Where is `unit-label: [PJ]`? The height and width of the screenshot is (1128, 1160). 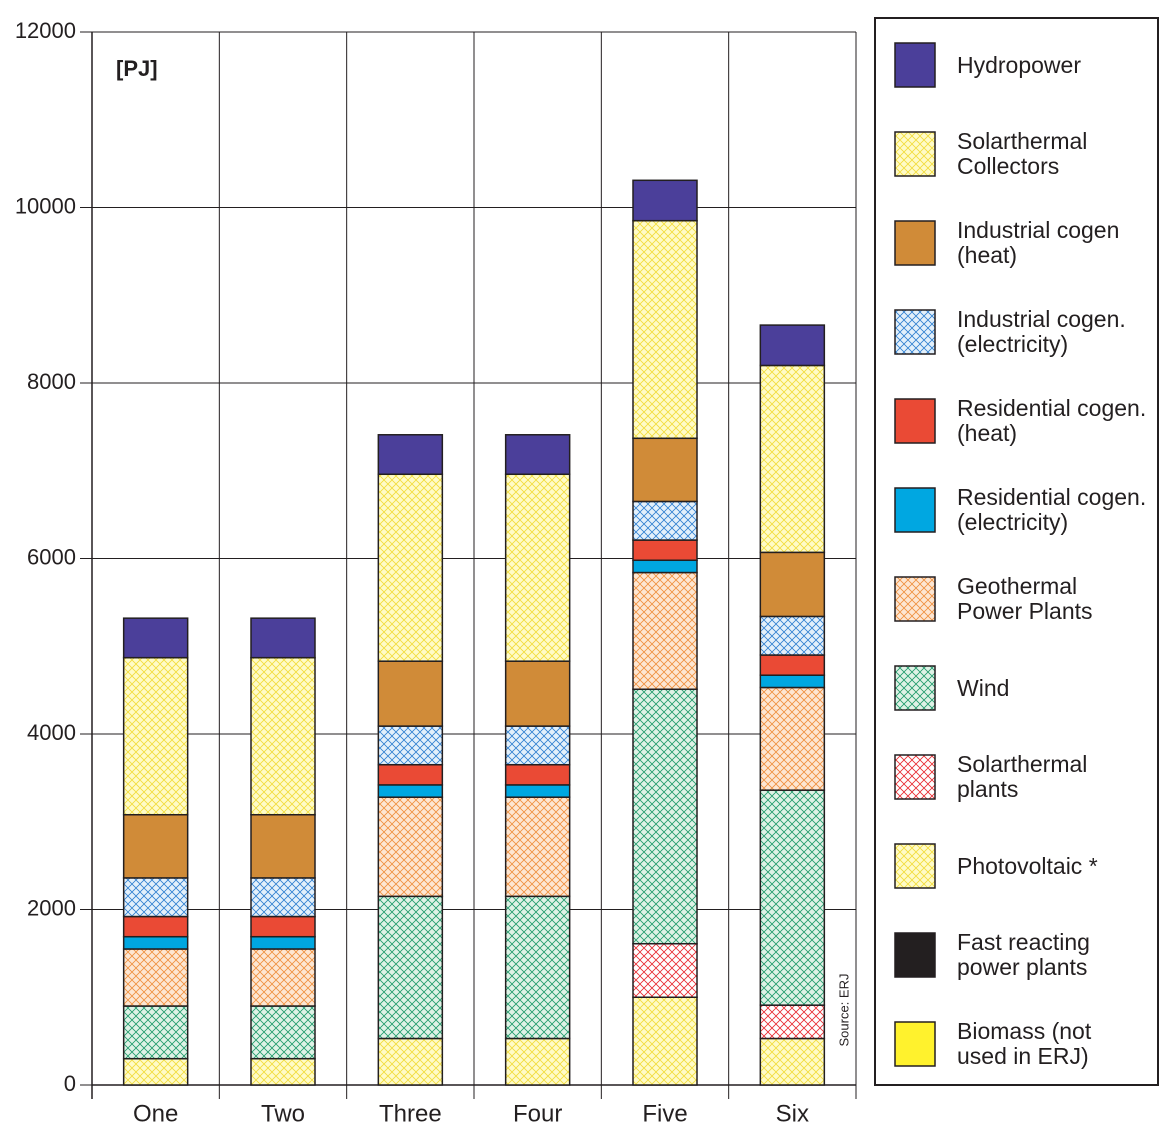
unit-label: [PJ] is located at coordinates (137, 68).